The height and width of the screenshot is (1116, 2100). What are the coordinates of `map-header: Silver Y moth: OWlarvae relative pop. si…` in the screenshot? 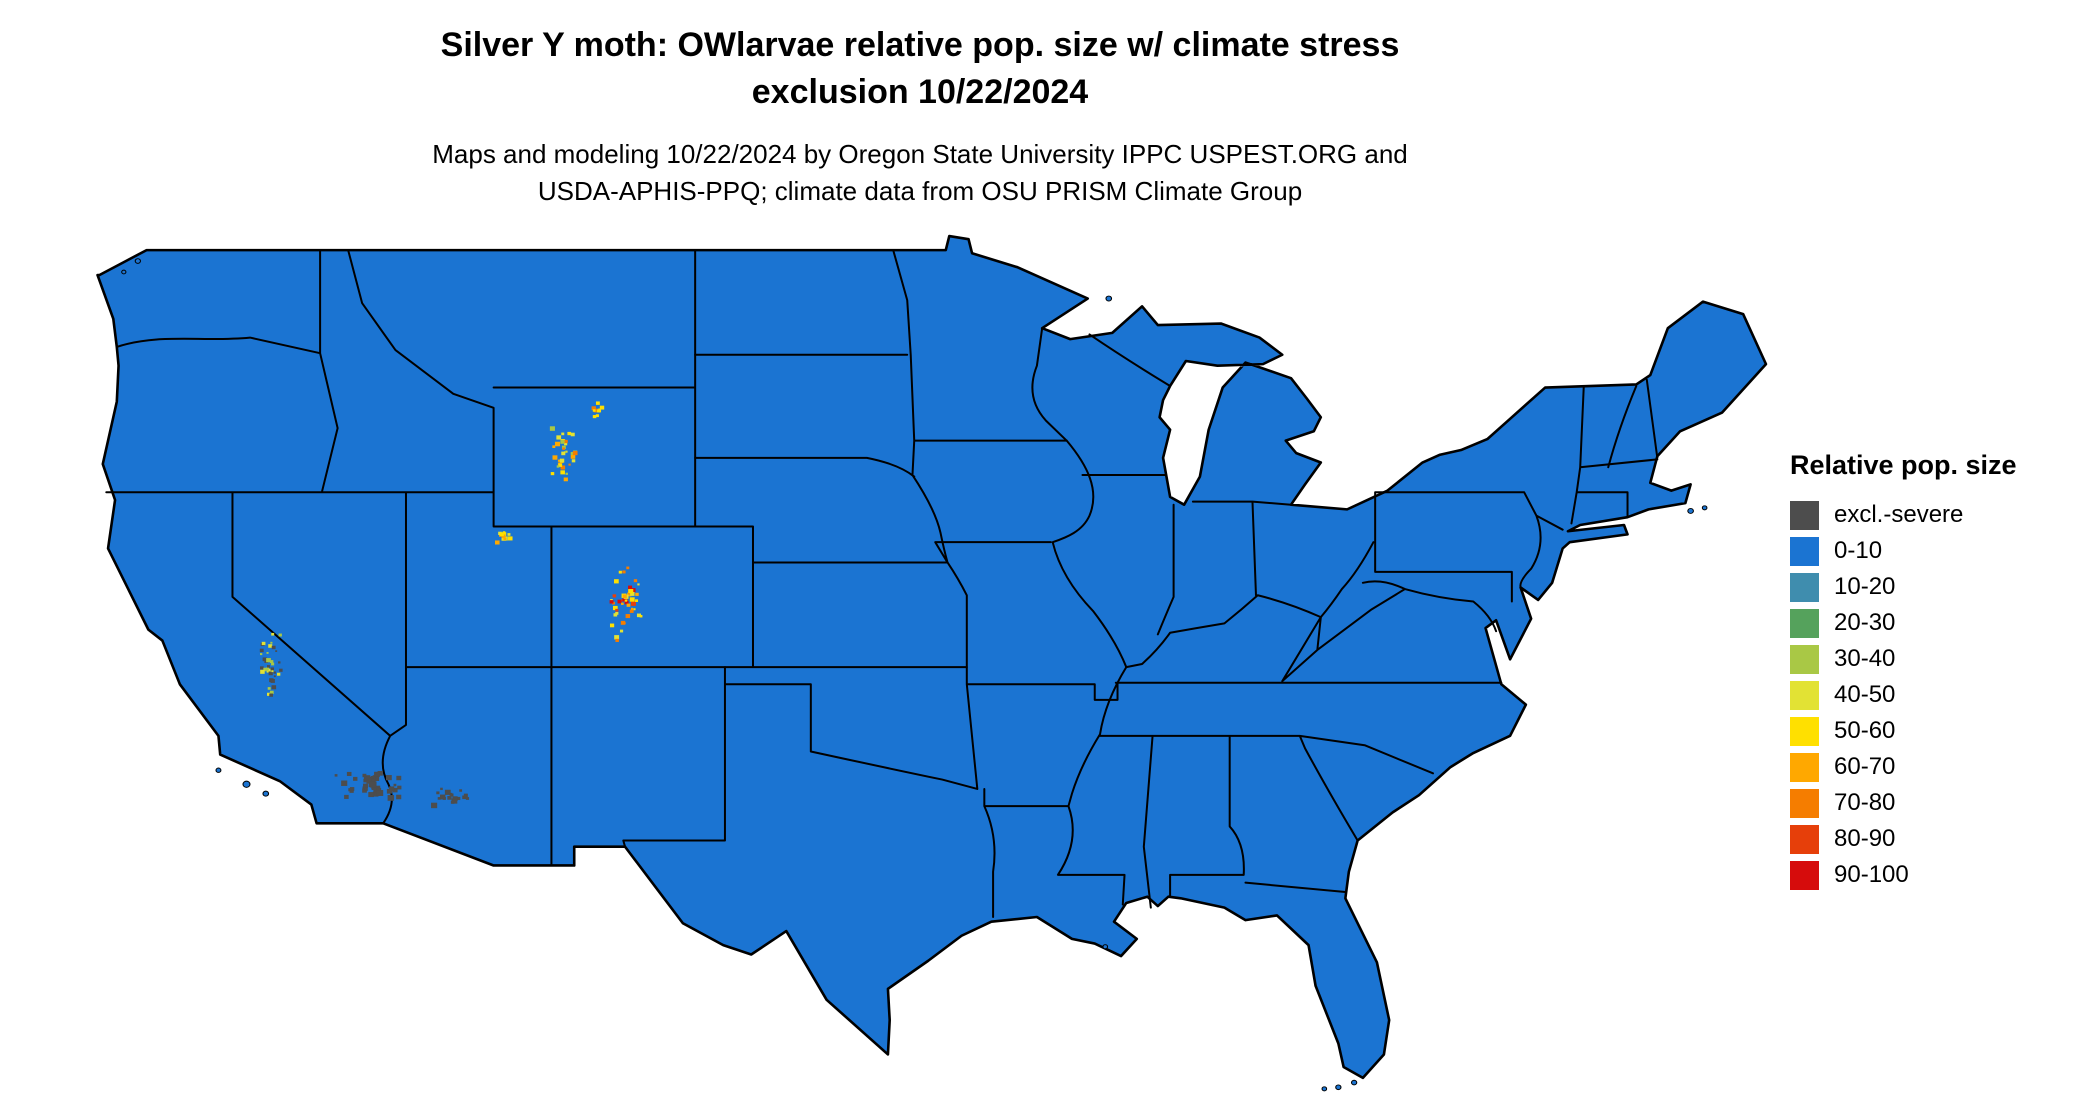 It's located at (920, 116).